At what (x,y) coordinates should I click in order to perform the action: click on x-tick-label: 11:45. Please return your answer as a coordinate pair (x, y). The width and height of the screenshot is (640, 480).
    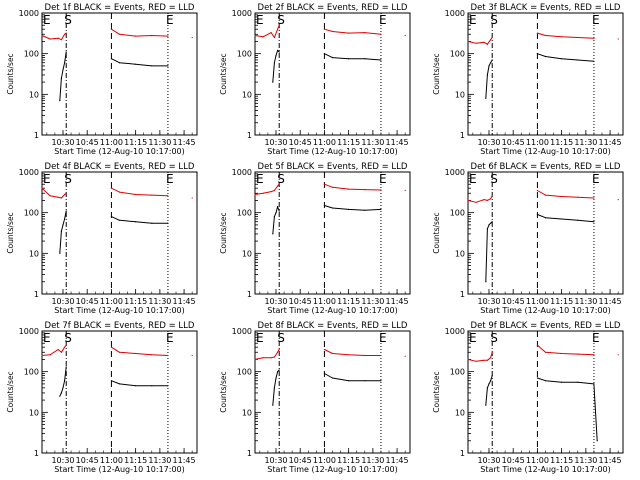
    Looking at the image, I should click on (184, 301).